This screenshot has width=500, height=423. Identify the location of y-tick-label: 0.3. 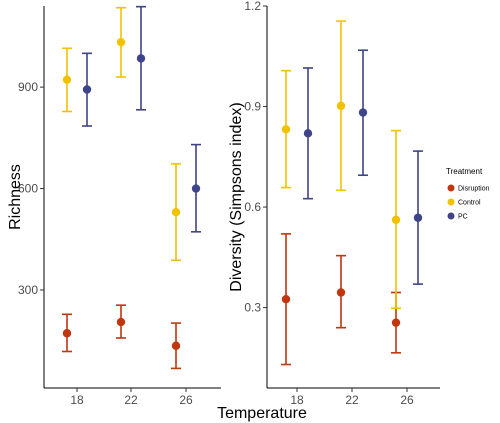
(252, 308).